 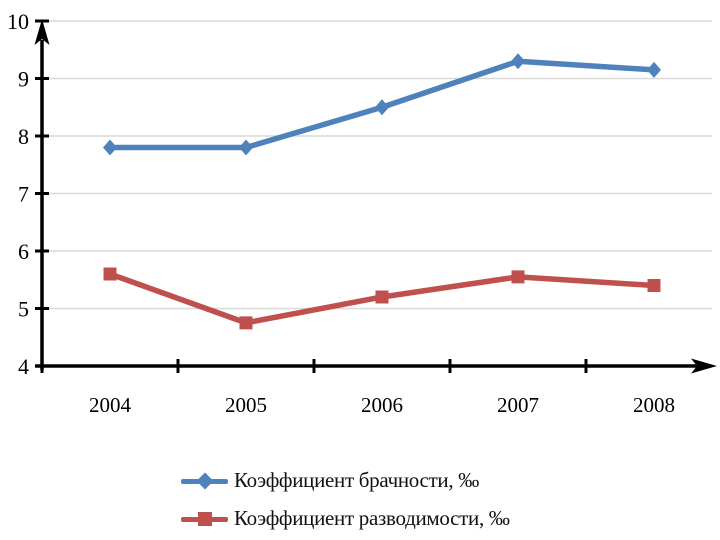 What do you see at coordinates (42, 32) in the screenshot?
I see `y-axis-arrow-icon` at bounding box center [42, 32].